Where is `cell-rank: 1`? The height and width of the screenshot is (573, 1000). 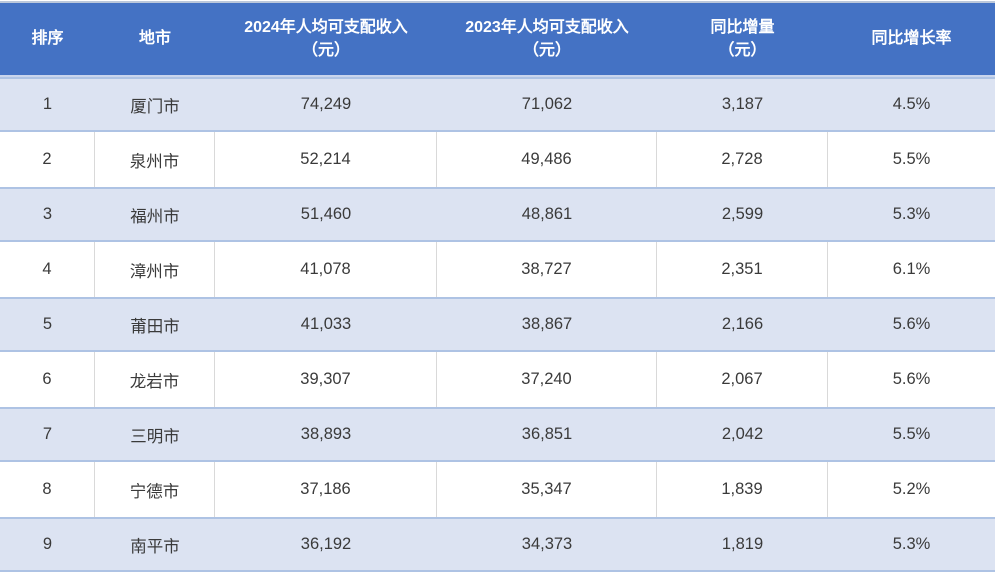 cell-rank: 1 is located at coordinates (47, 104).